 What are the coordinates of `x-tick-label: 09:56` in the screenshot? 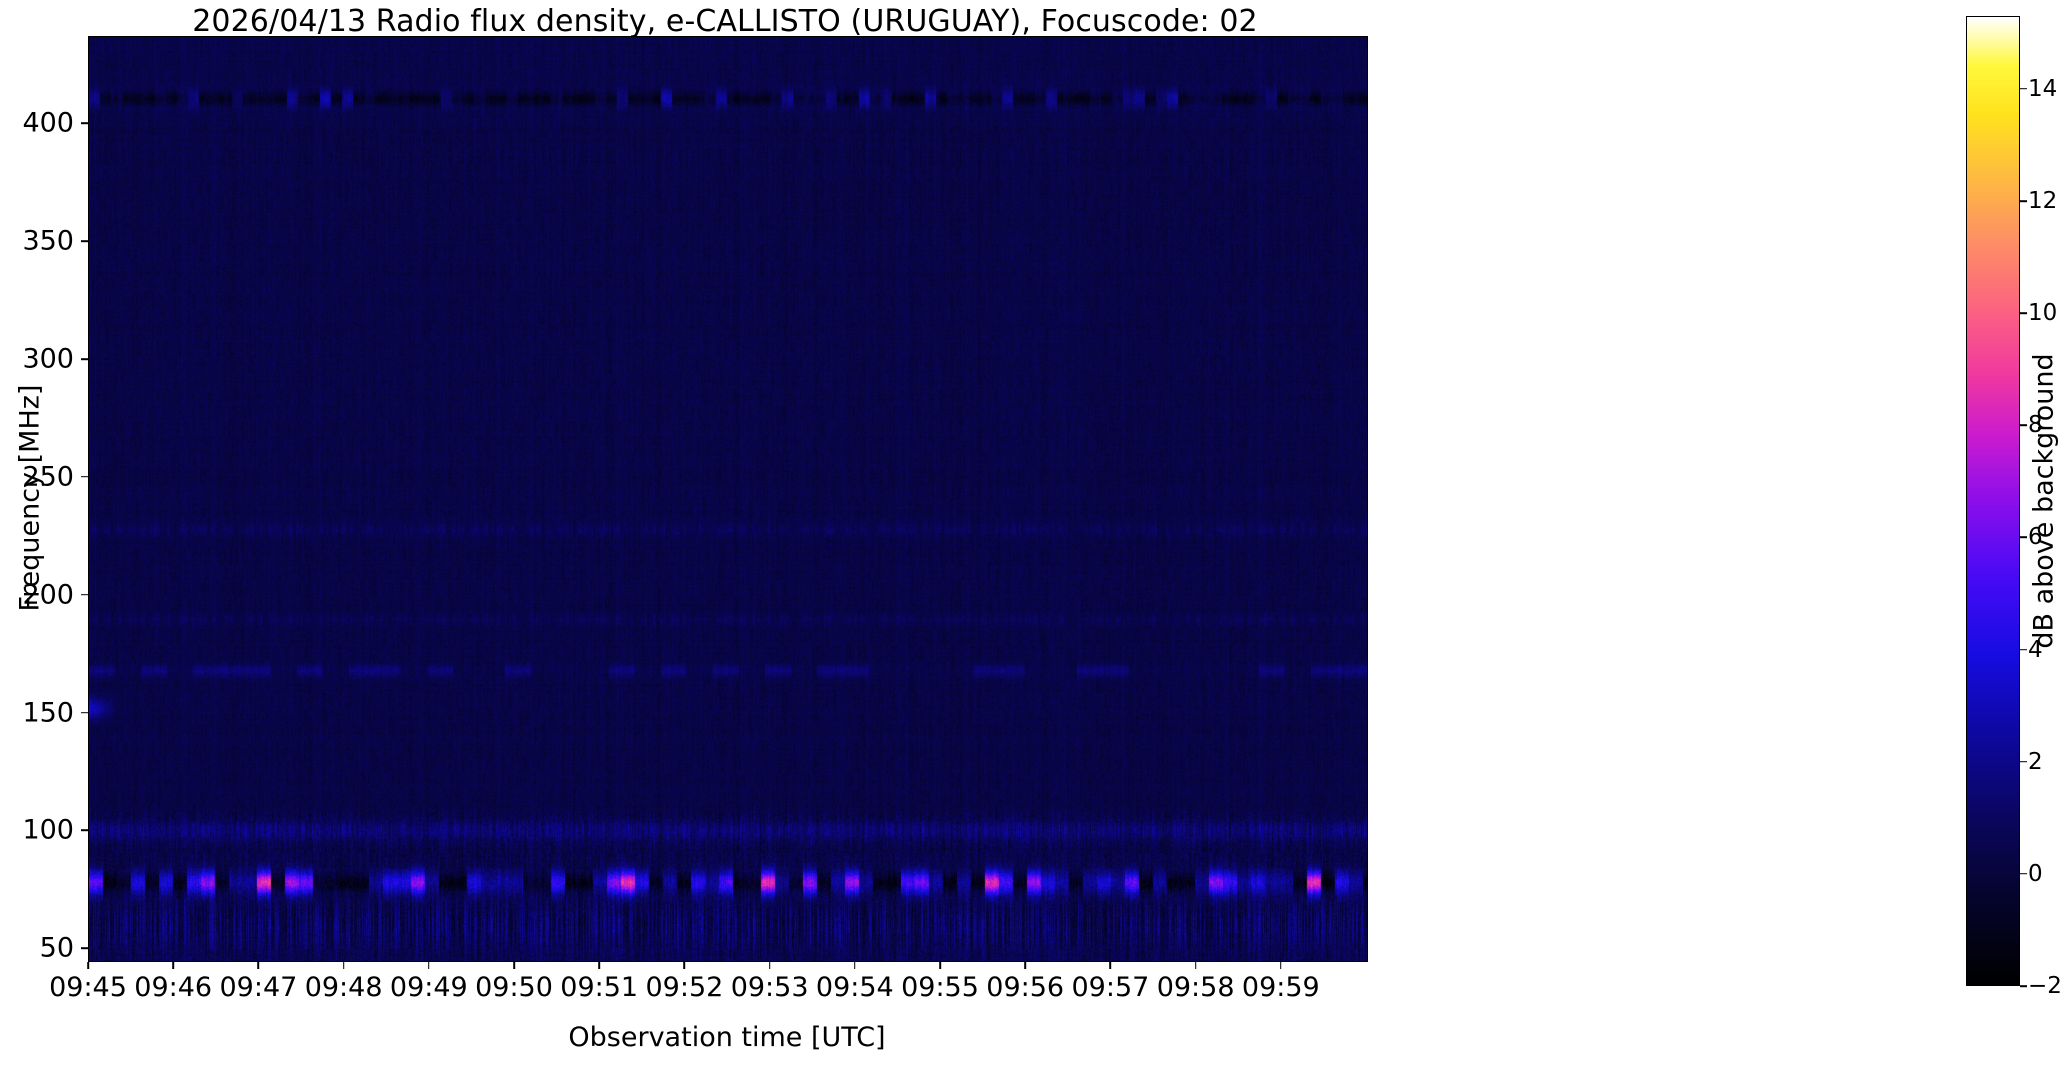 It's located at (1025, 987).